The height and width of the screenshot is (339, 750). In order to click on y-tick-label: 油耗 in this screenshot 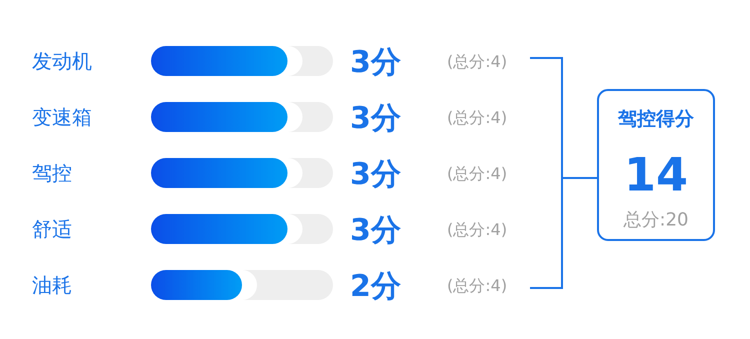, I will do `click(52, 285)`.